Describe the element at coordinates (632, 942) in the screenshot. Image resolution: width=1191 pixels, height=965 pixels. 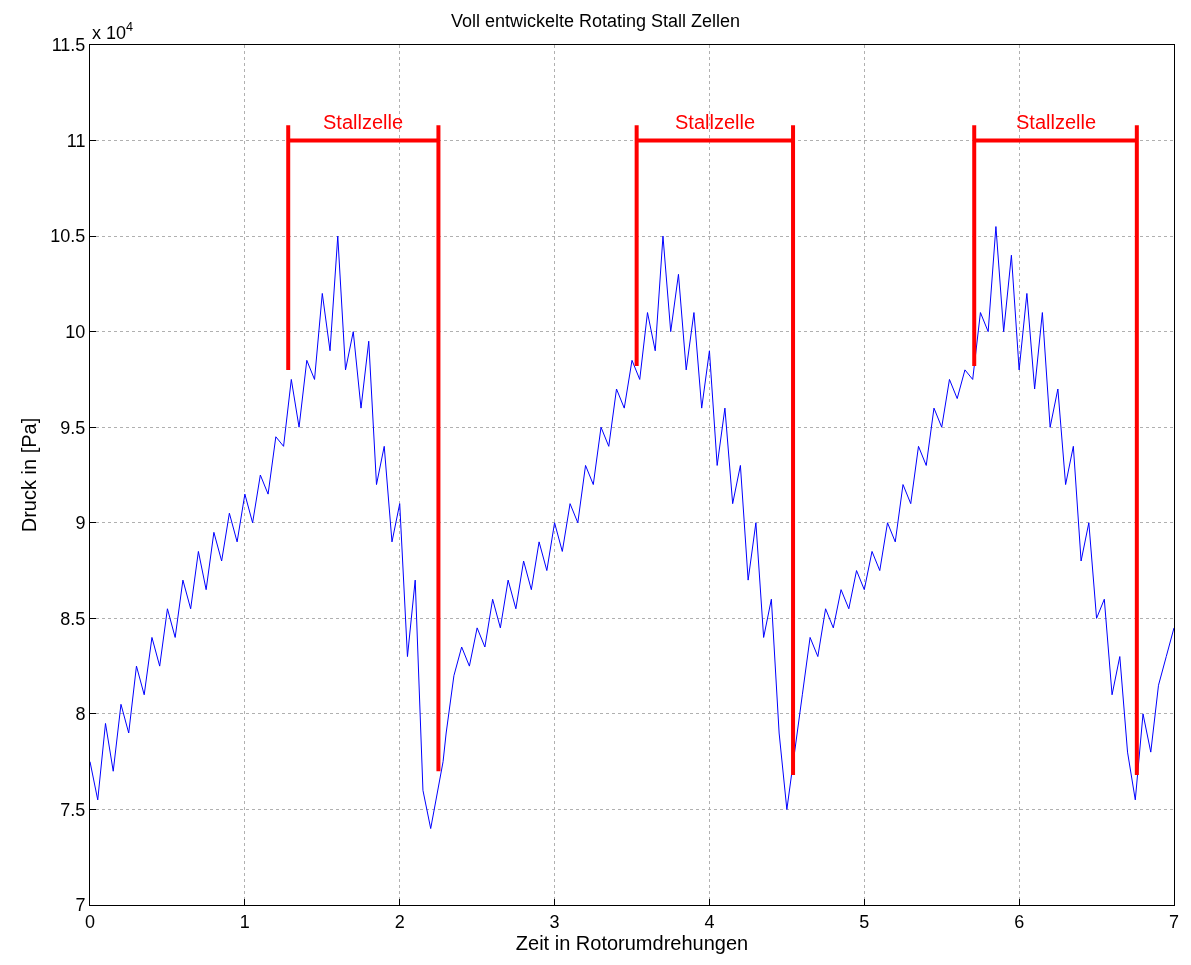
I see `x-axis-title: Zeit in Rotorumdrehungen` at that location.